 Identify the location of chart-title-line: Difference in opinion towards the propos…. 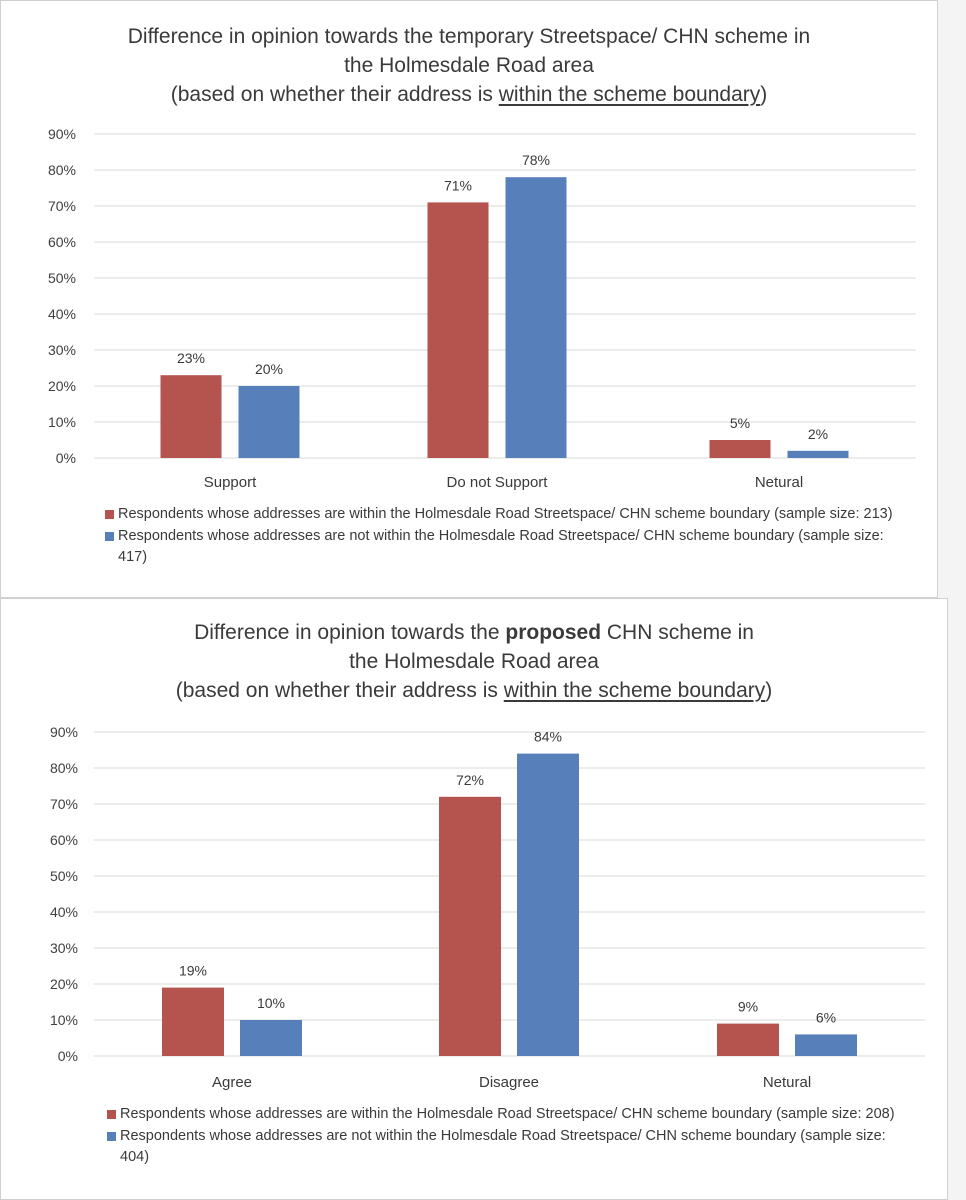
(474, 632).